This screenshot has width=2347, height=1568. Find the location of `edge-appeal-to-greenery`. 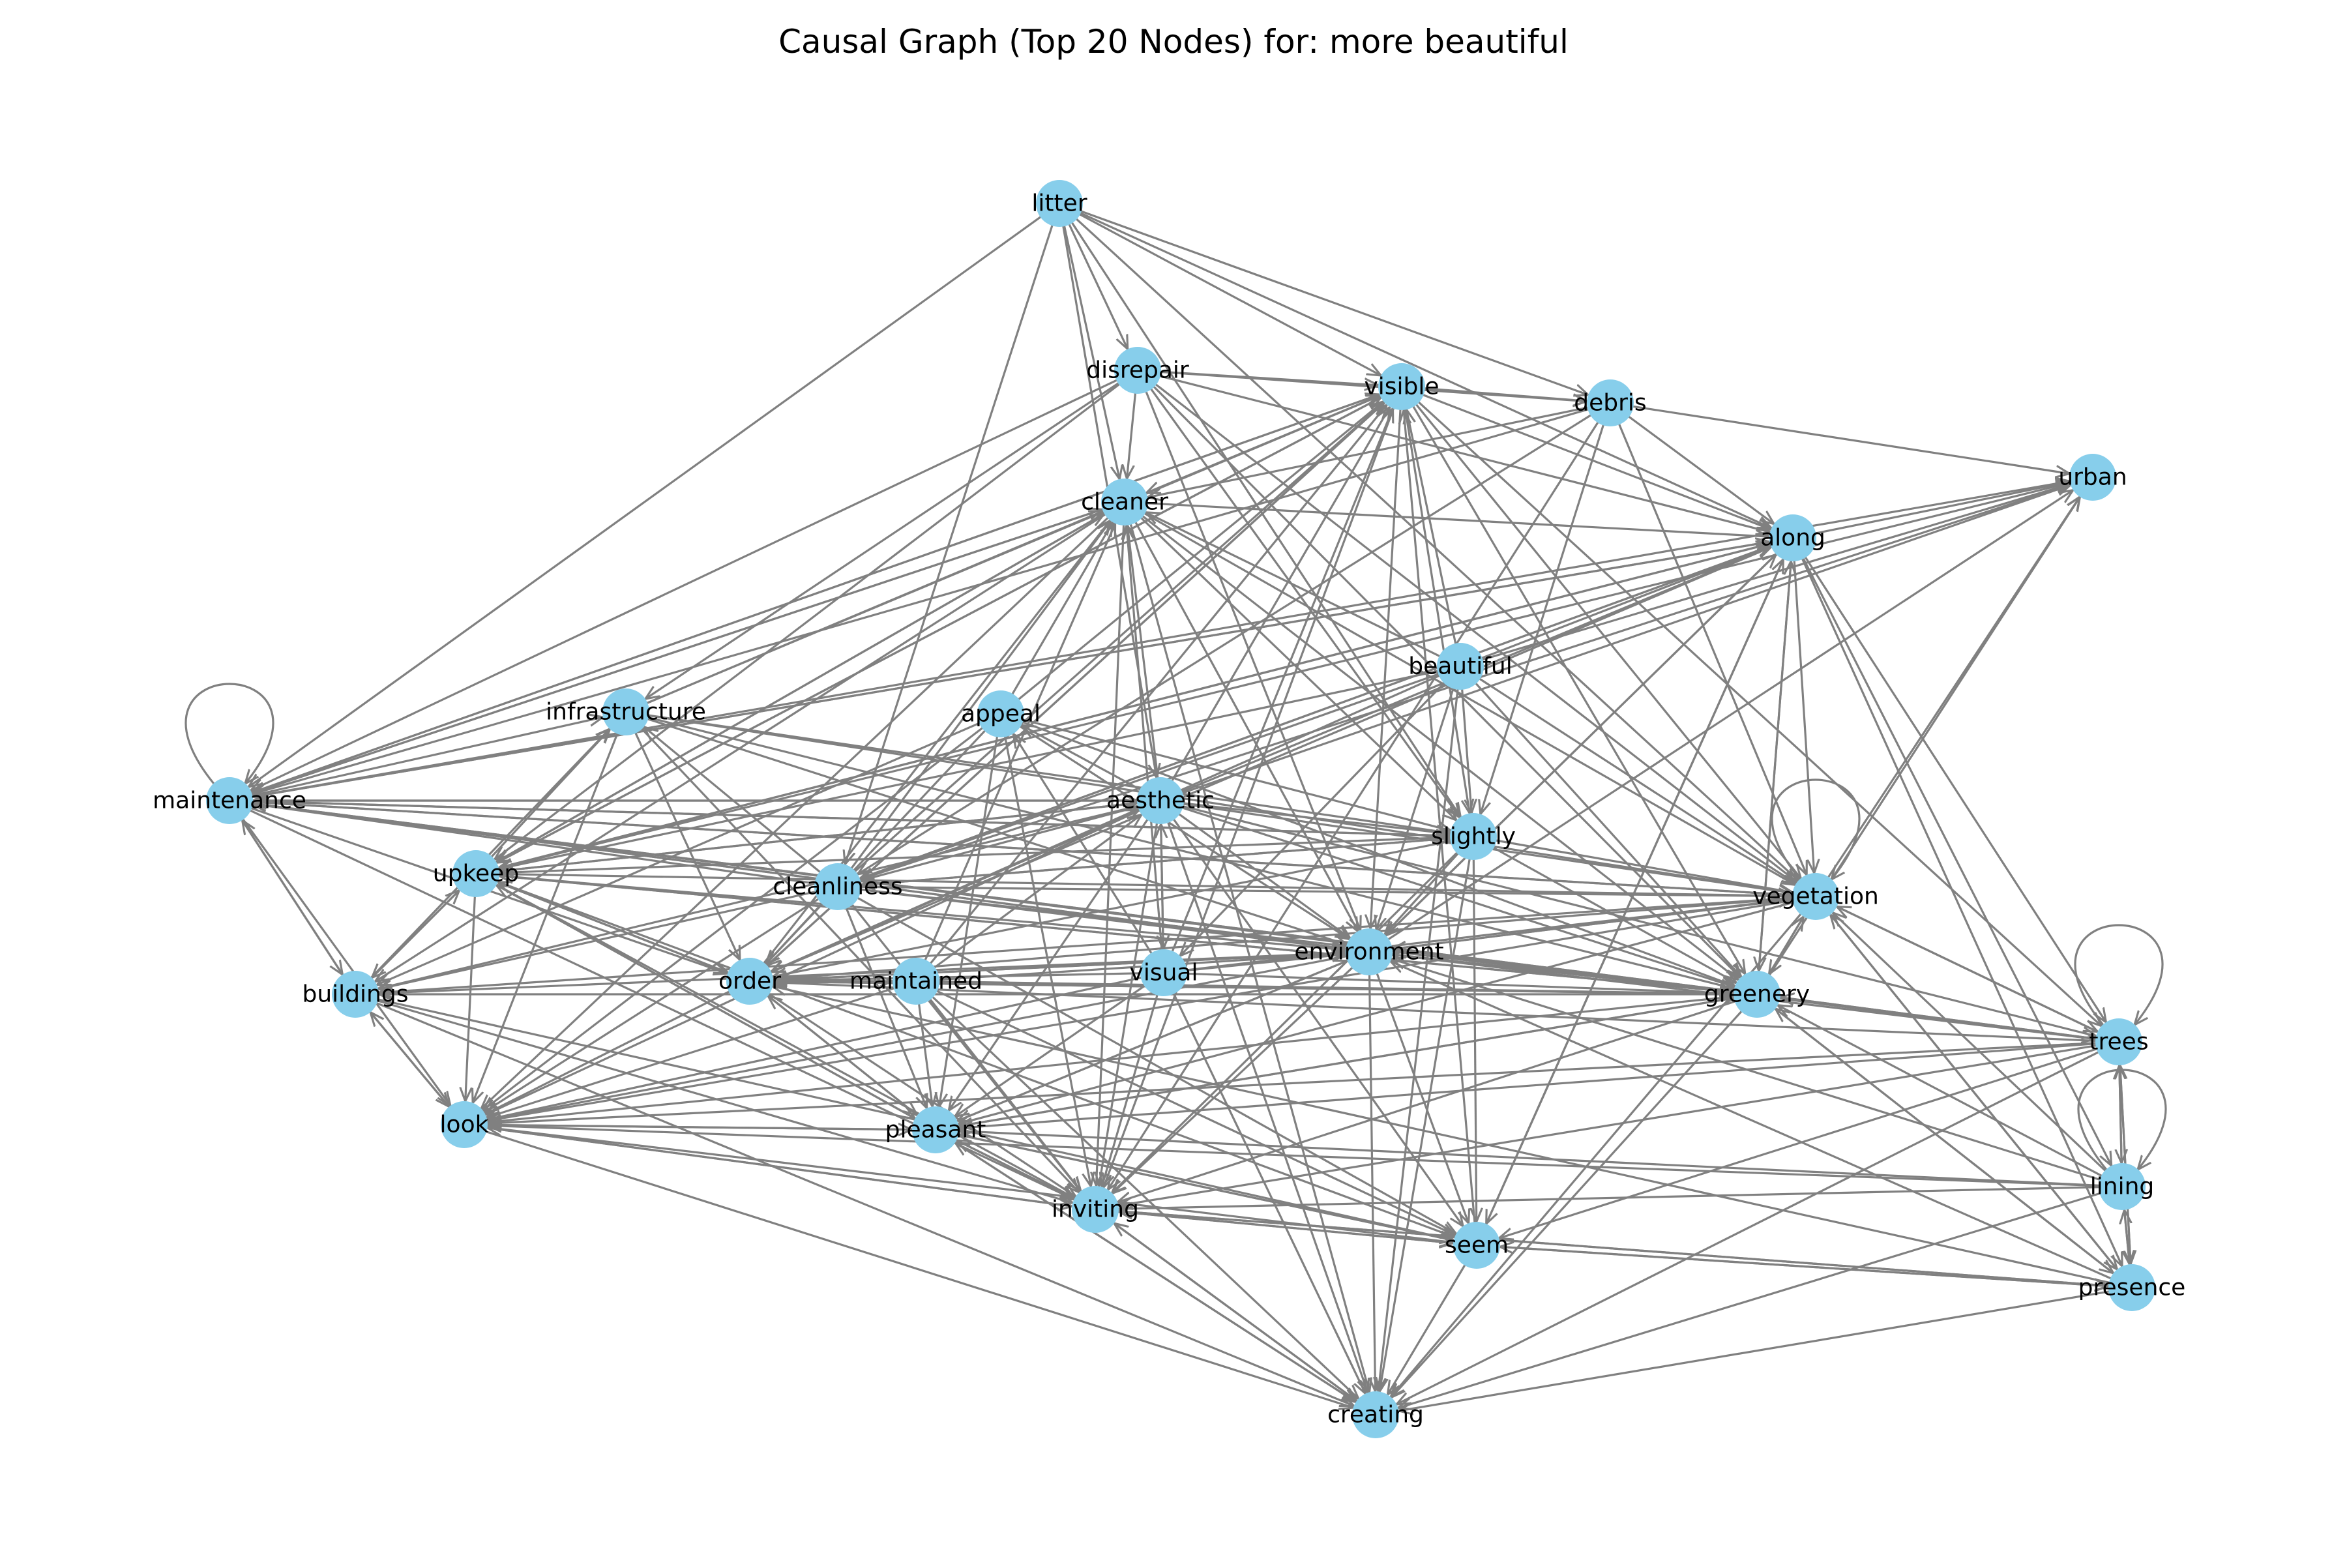

edge-appeal-to-greenery is located at coordinates (1377, 853).